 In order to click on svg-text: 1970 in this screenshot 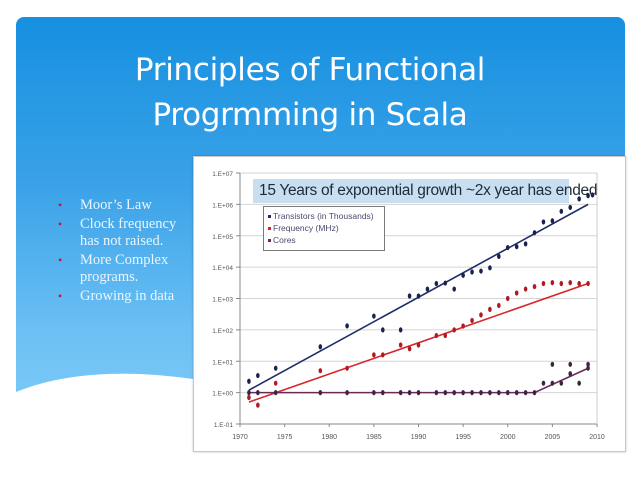, I will do `click(240, 437)`.